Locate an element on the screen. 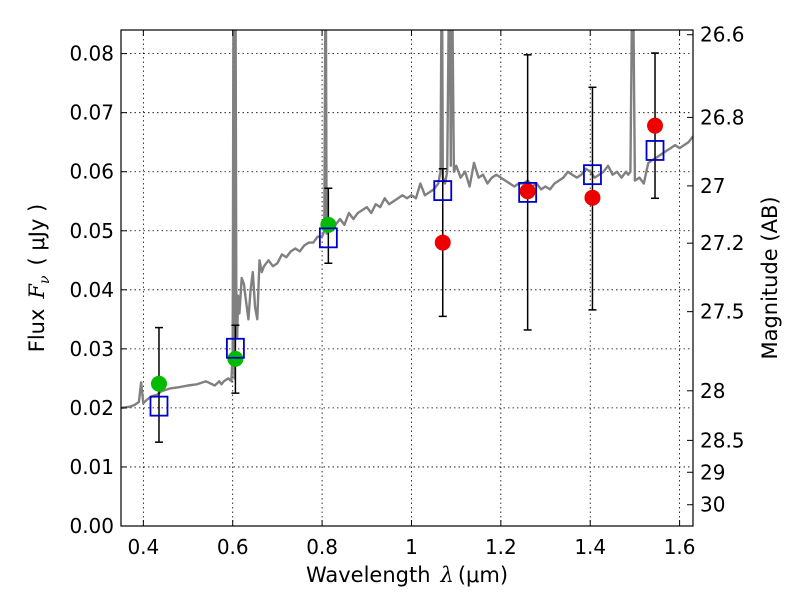  y-tick-label: 0.05 is located at coordinates (91, 231).